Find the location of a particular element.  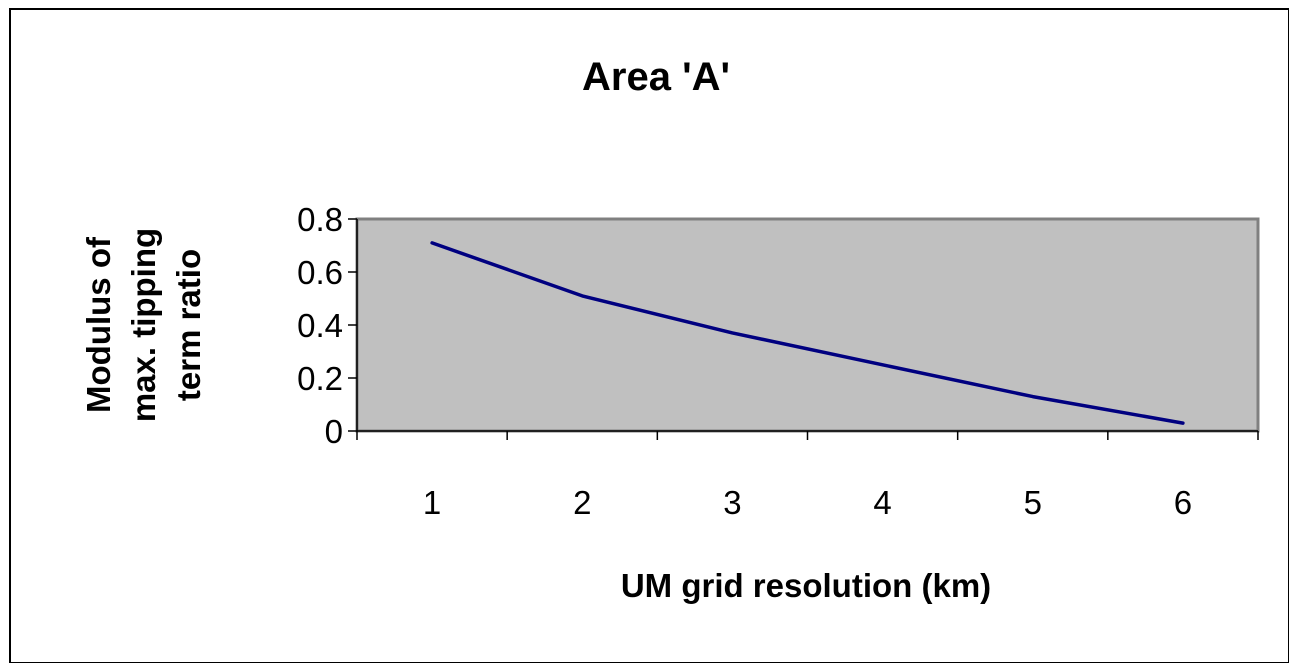

y-tick-label: 0.8 is located at coordinates (320, 219).